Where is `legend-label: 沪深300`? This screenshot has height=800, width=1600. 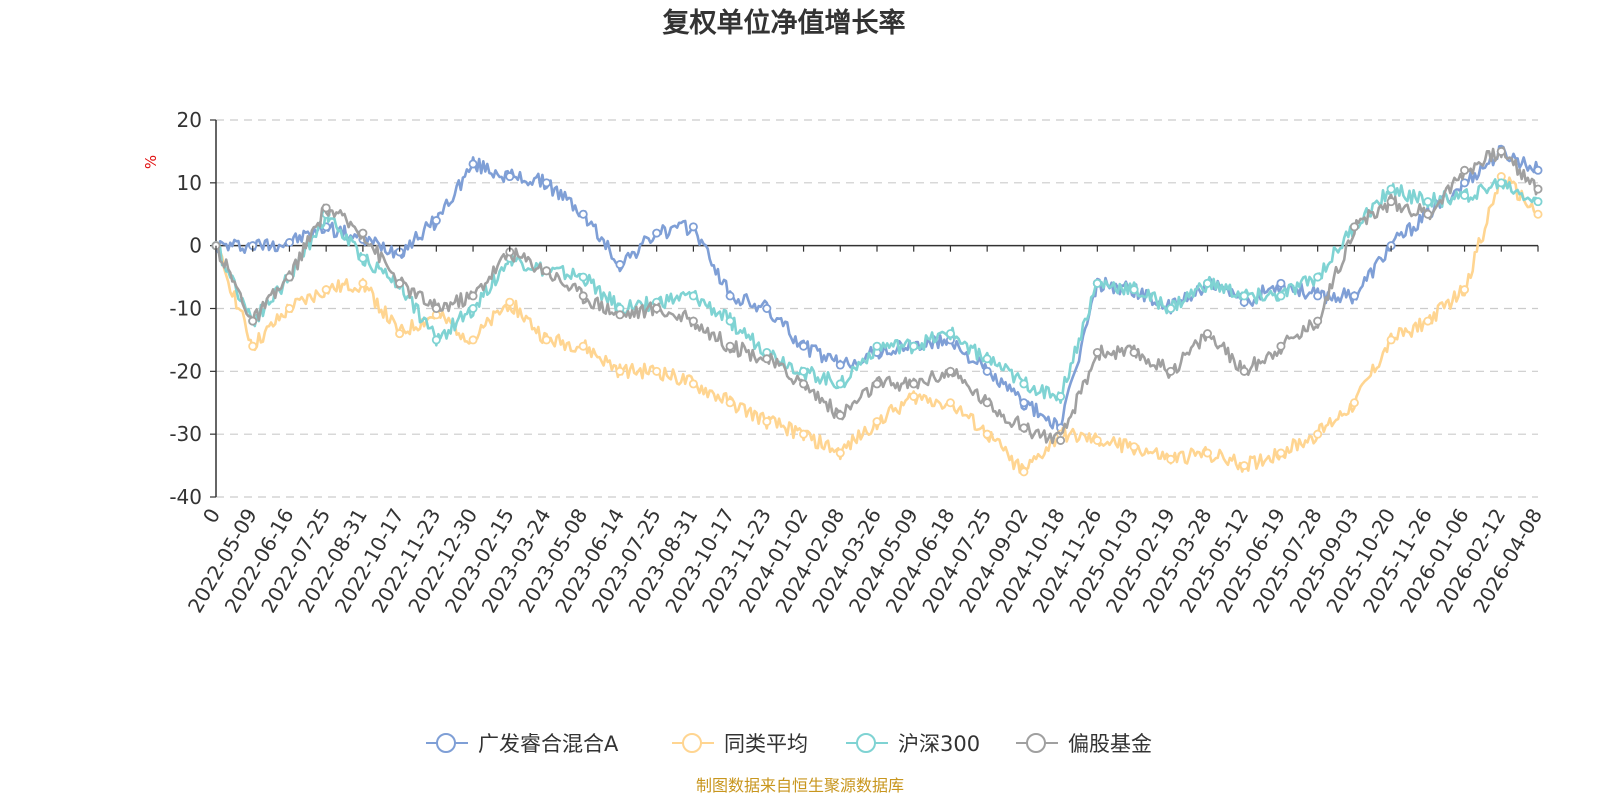 legend-label: 沪深300 is located at coordinates (939, 744).